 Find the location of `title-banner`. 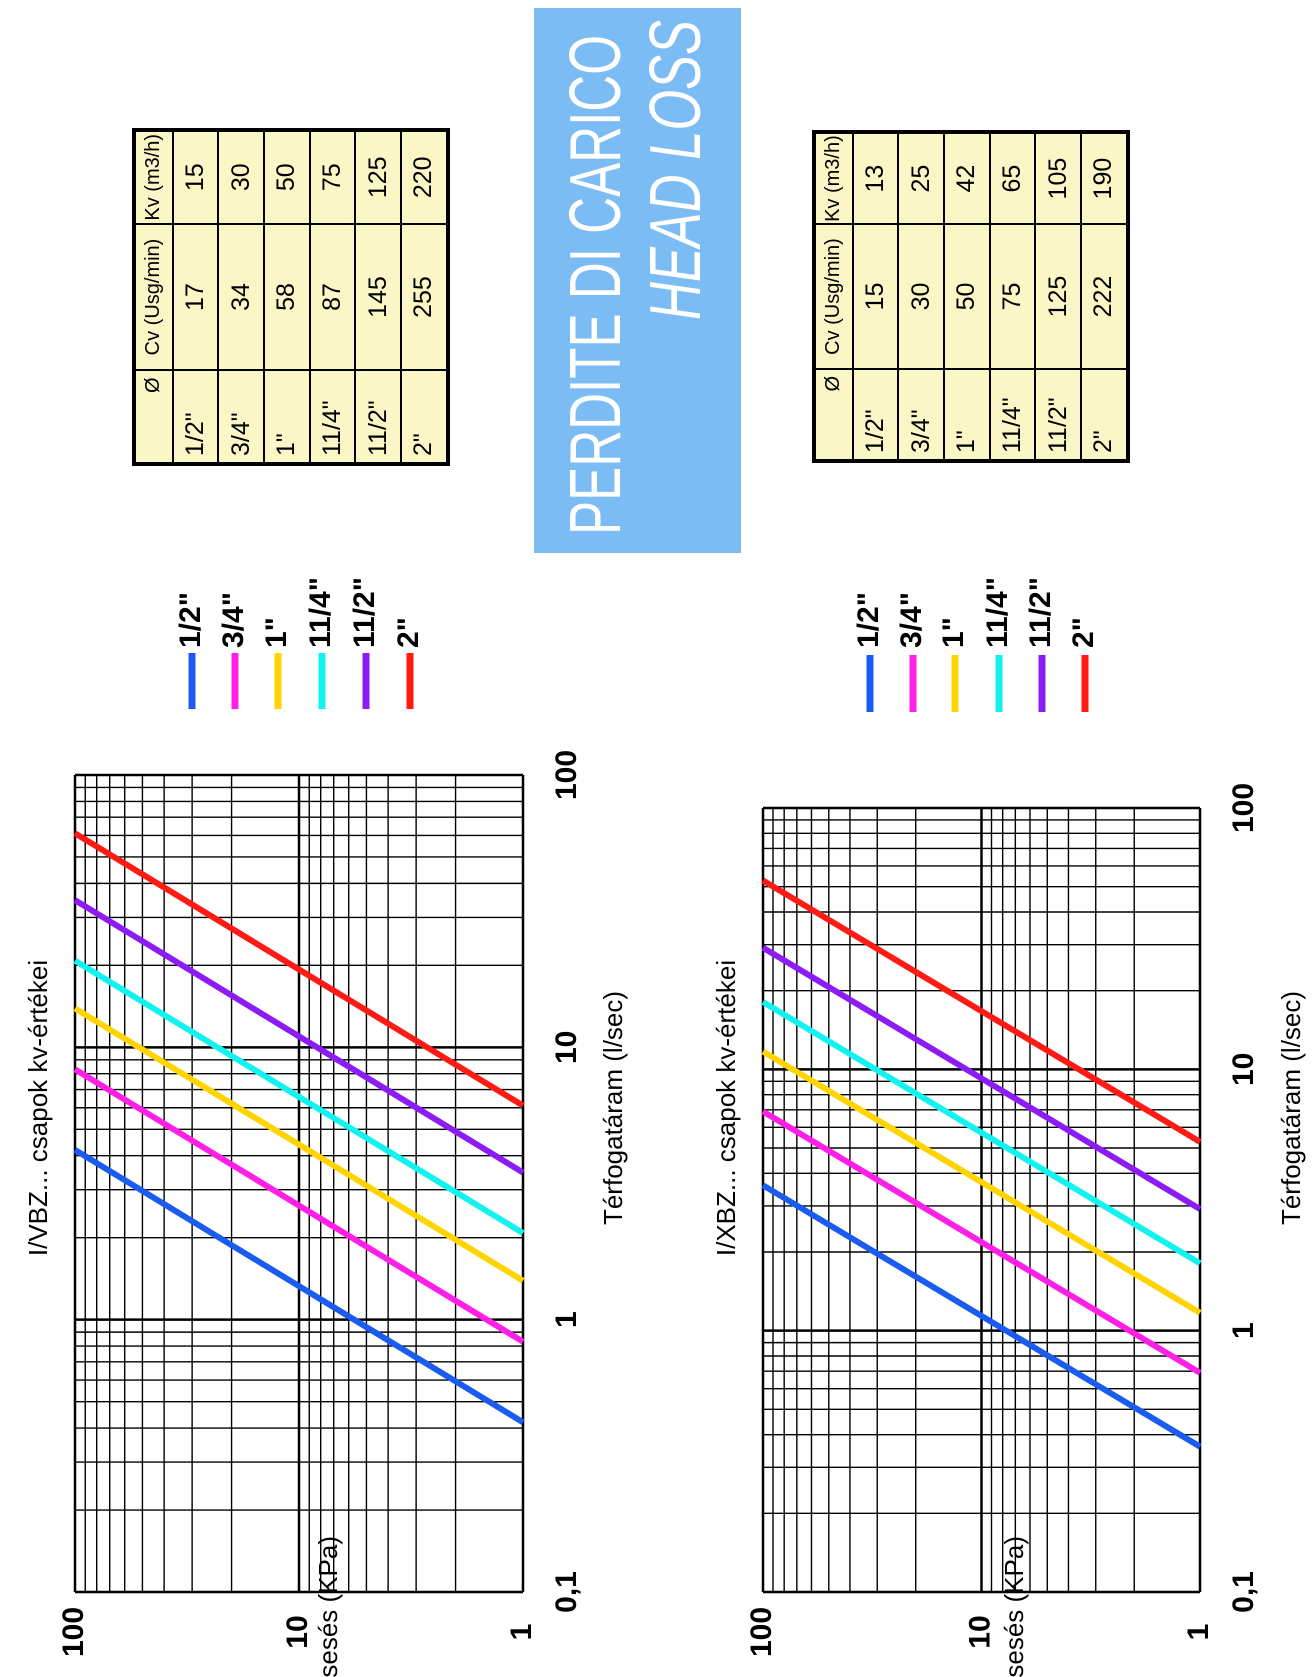

title-banner is located at coordinates (637, 280).